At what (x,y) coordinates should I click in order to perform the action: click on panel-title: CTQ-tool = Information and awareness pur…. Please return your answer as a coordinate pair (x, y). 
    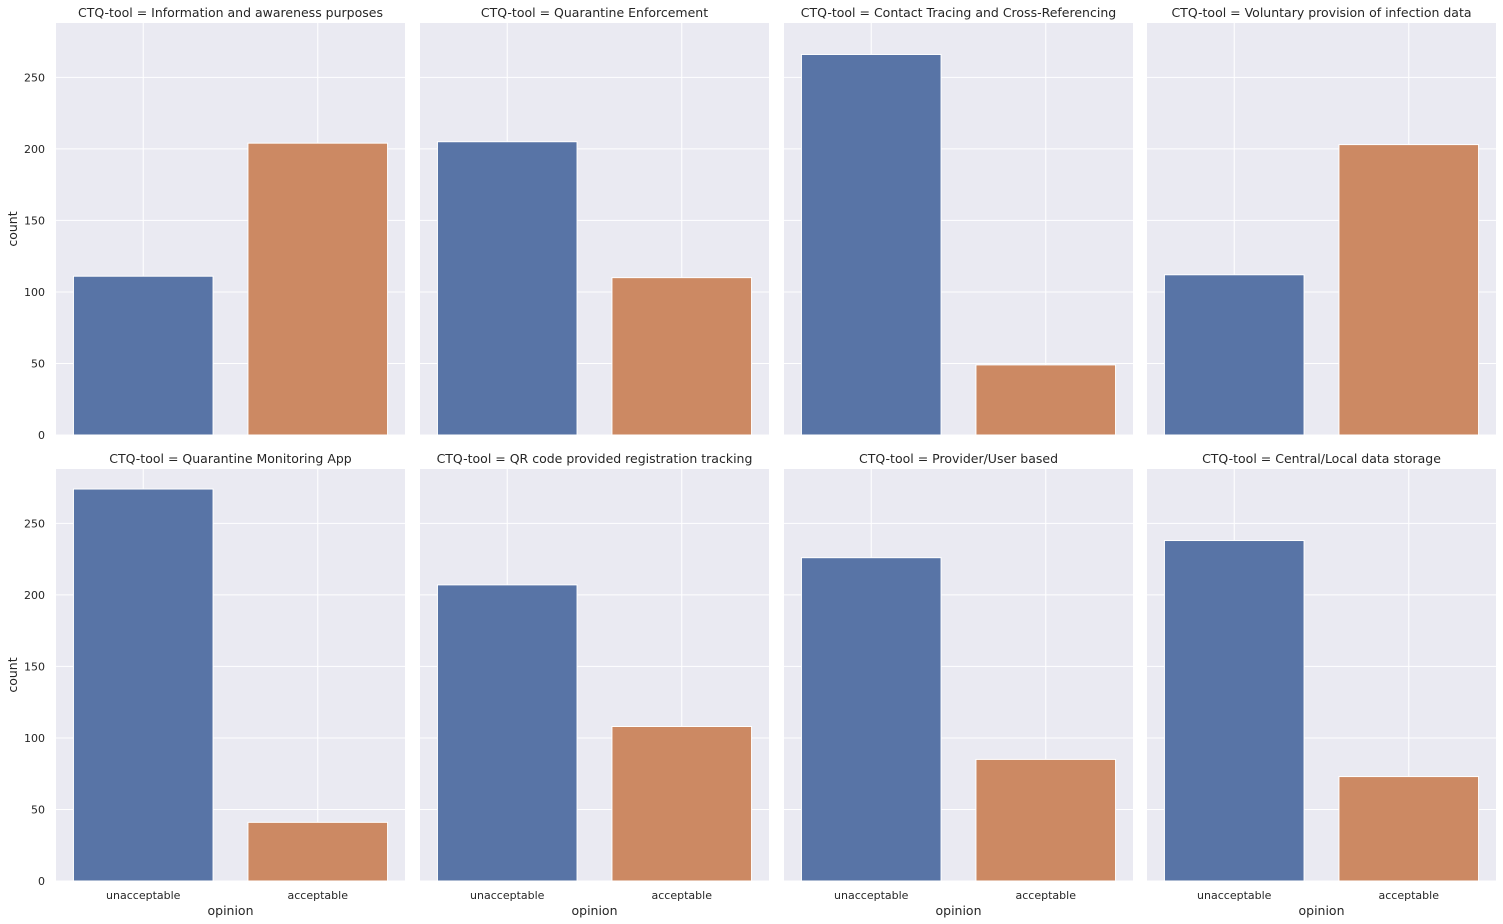
    Looking at the image, I should click on (230, 12).